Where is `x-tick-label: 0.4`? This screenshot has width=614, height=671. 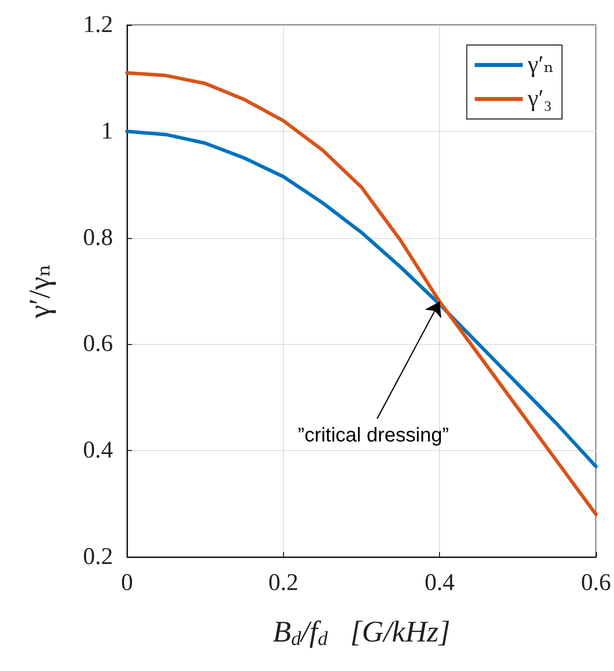
x-tick-label: 0.4 is located at coordinates (439, 583).